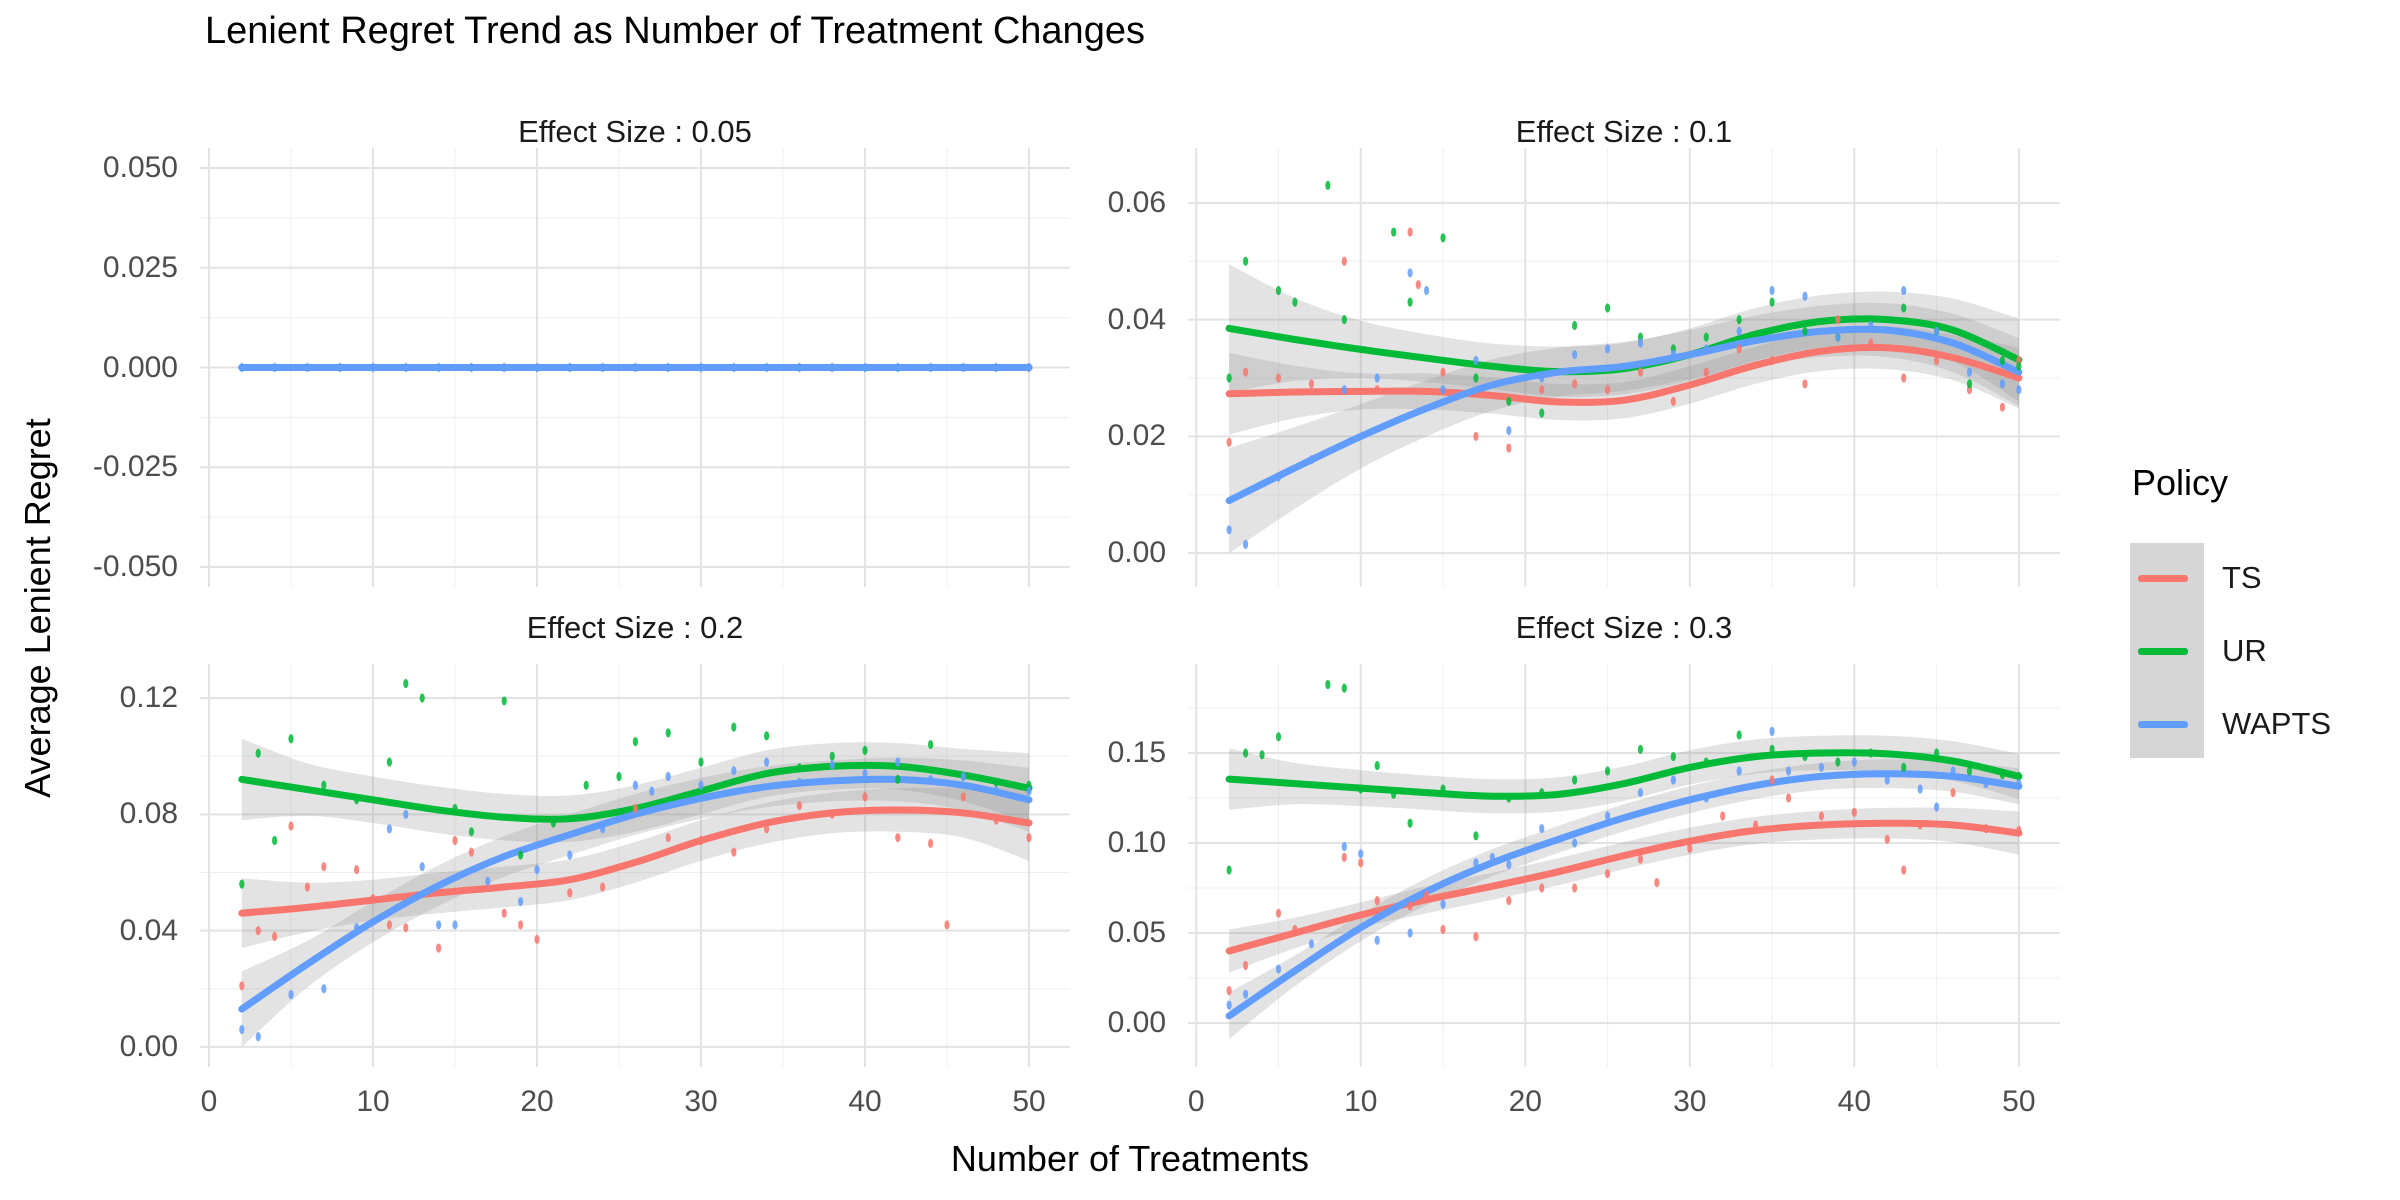 This screenshot has width=2400, height=1200. Describe the element at coordinates (1624, 333) in the screenshot. I see `confidence-band-ur` at that location.